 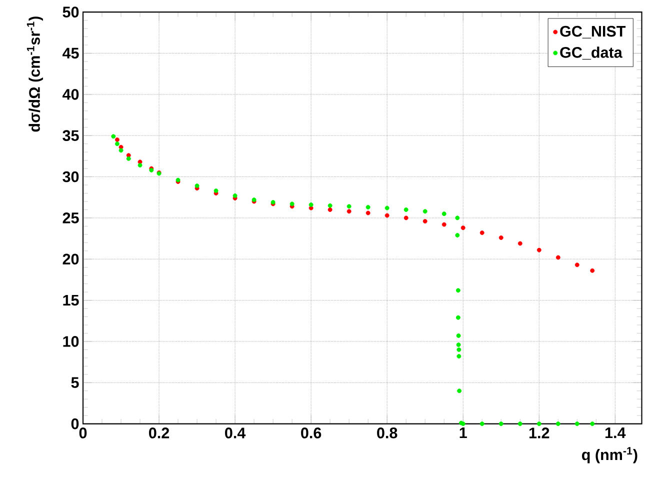 What do you see at coordinates (591, 53) in the screenshot?
I see `legend-label: GC_data` at bounding box center [591, 53].